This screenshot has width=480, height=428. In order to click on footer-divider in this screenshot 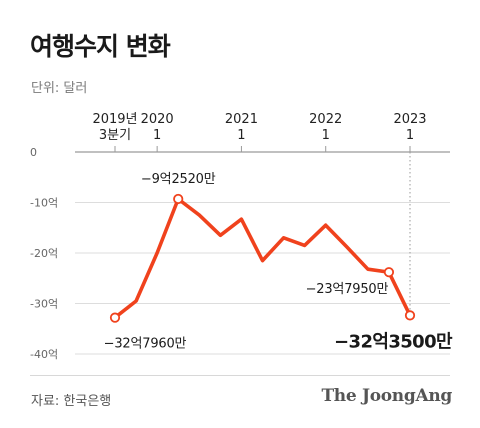, I will do `click(240, 375)`.